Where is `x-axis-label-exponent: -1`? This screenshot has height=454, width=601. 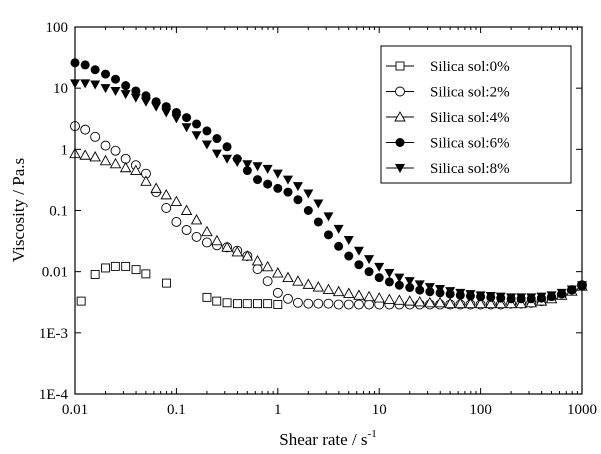
x-axis-label-exponent: -1 is located at coordinates (372, 434).